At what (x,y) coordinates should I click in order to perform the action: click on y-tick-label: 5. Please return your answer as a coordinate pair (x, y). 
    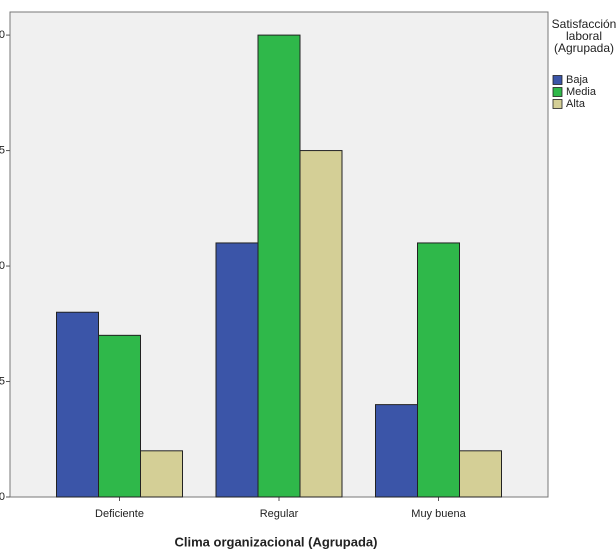
    Looking at the image, I should click on (2, 381).